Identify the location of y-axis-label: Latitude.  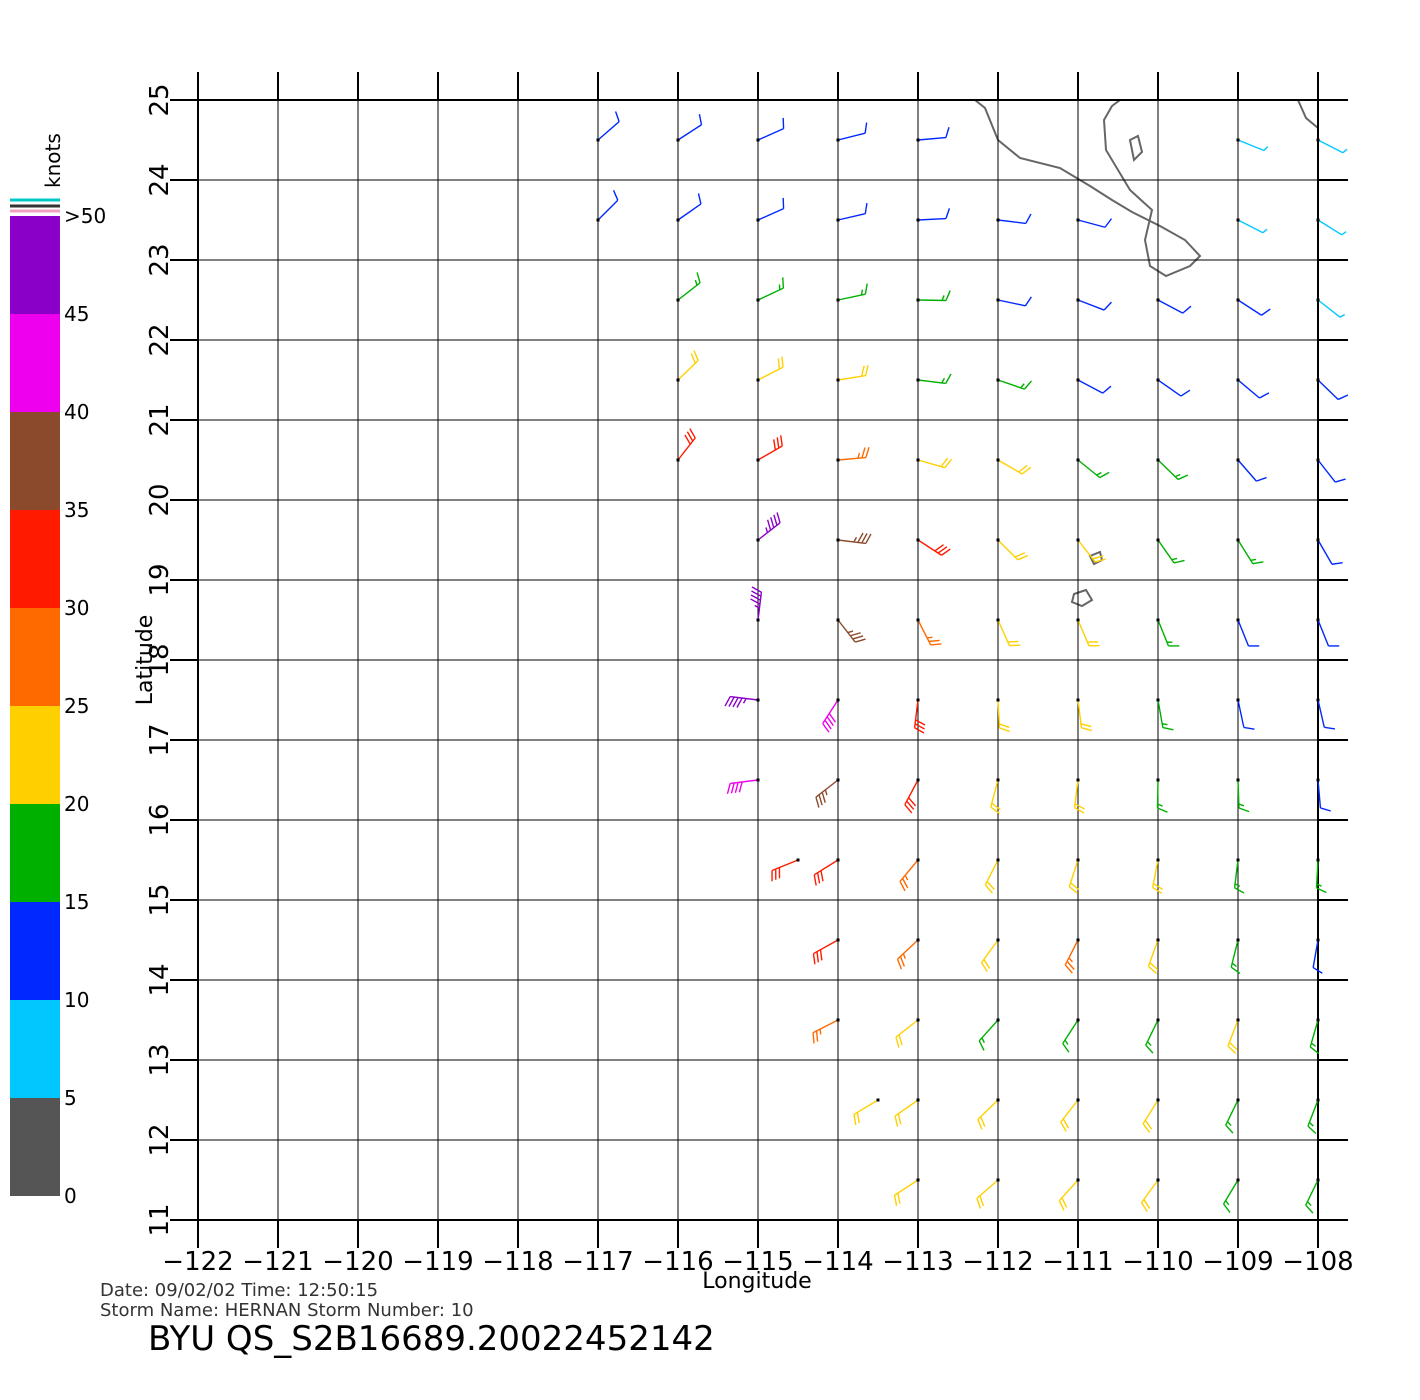
(145, 660).